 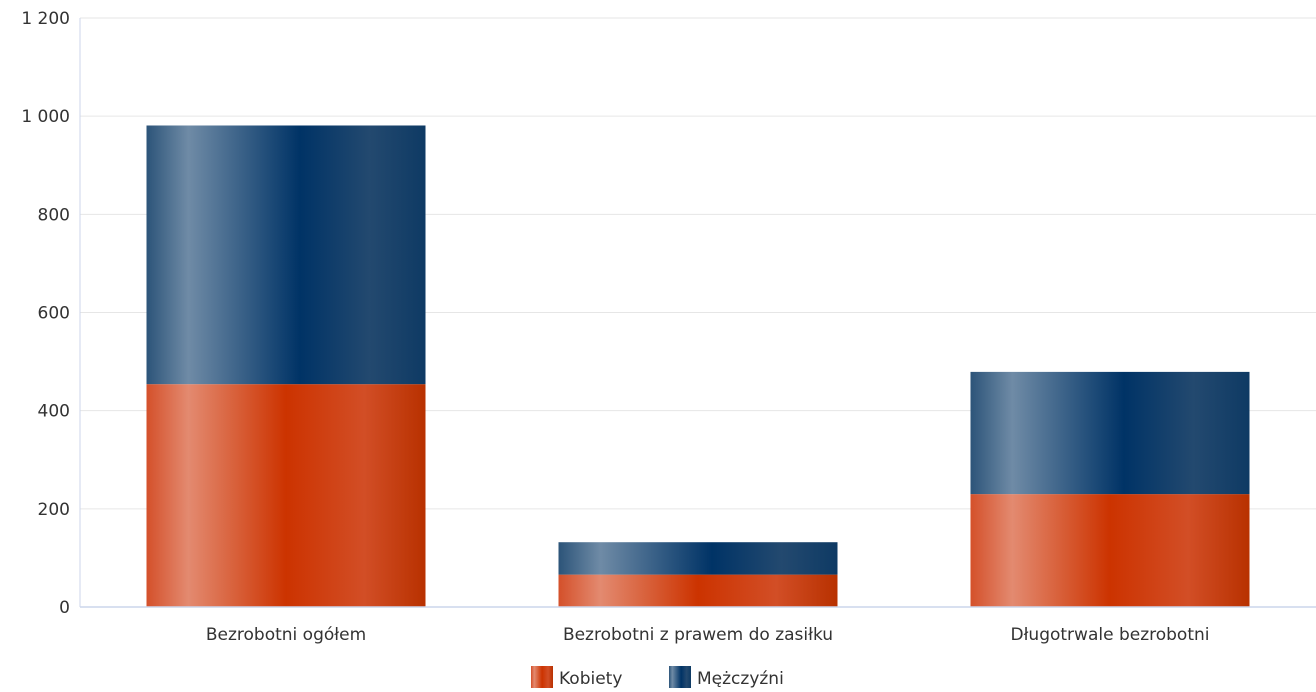 I want to click on legend-label: Kobiety, so click(x=590, y=679).